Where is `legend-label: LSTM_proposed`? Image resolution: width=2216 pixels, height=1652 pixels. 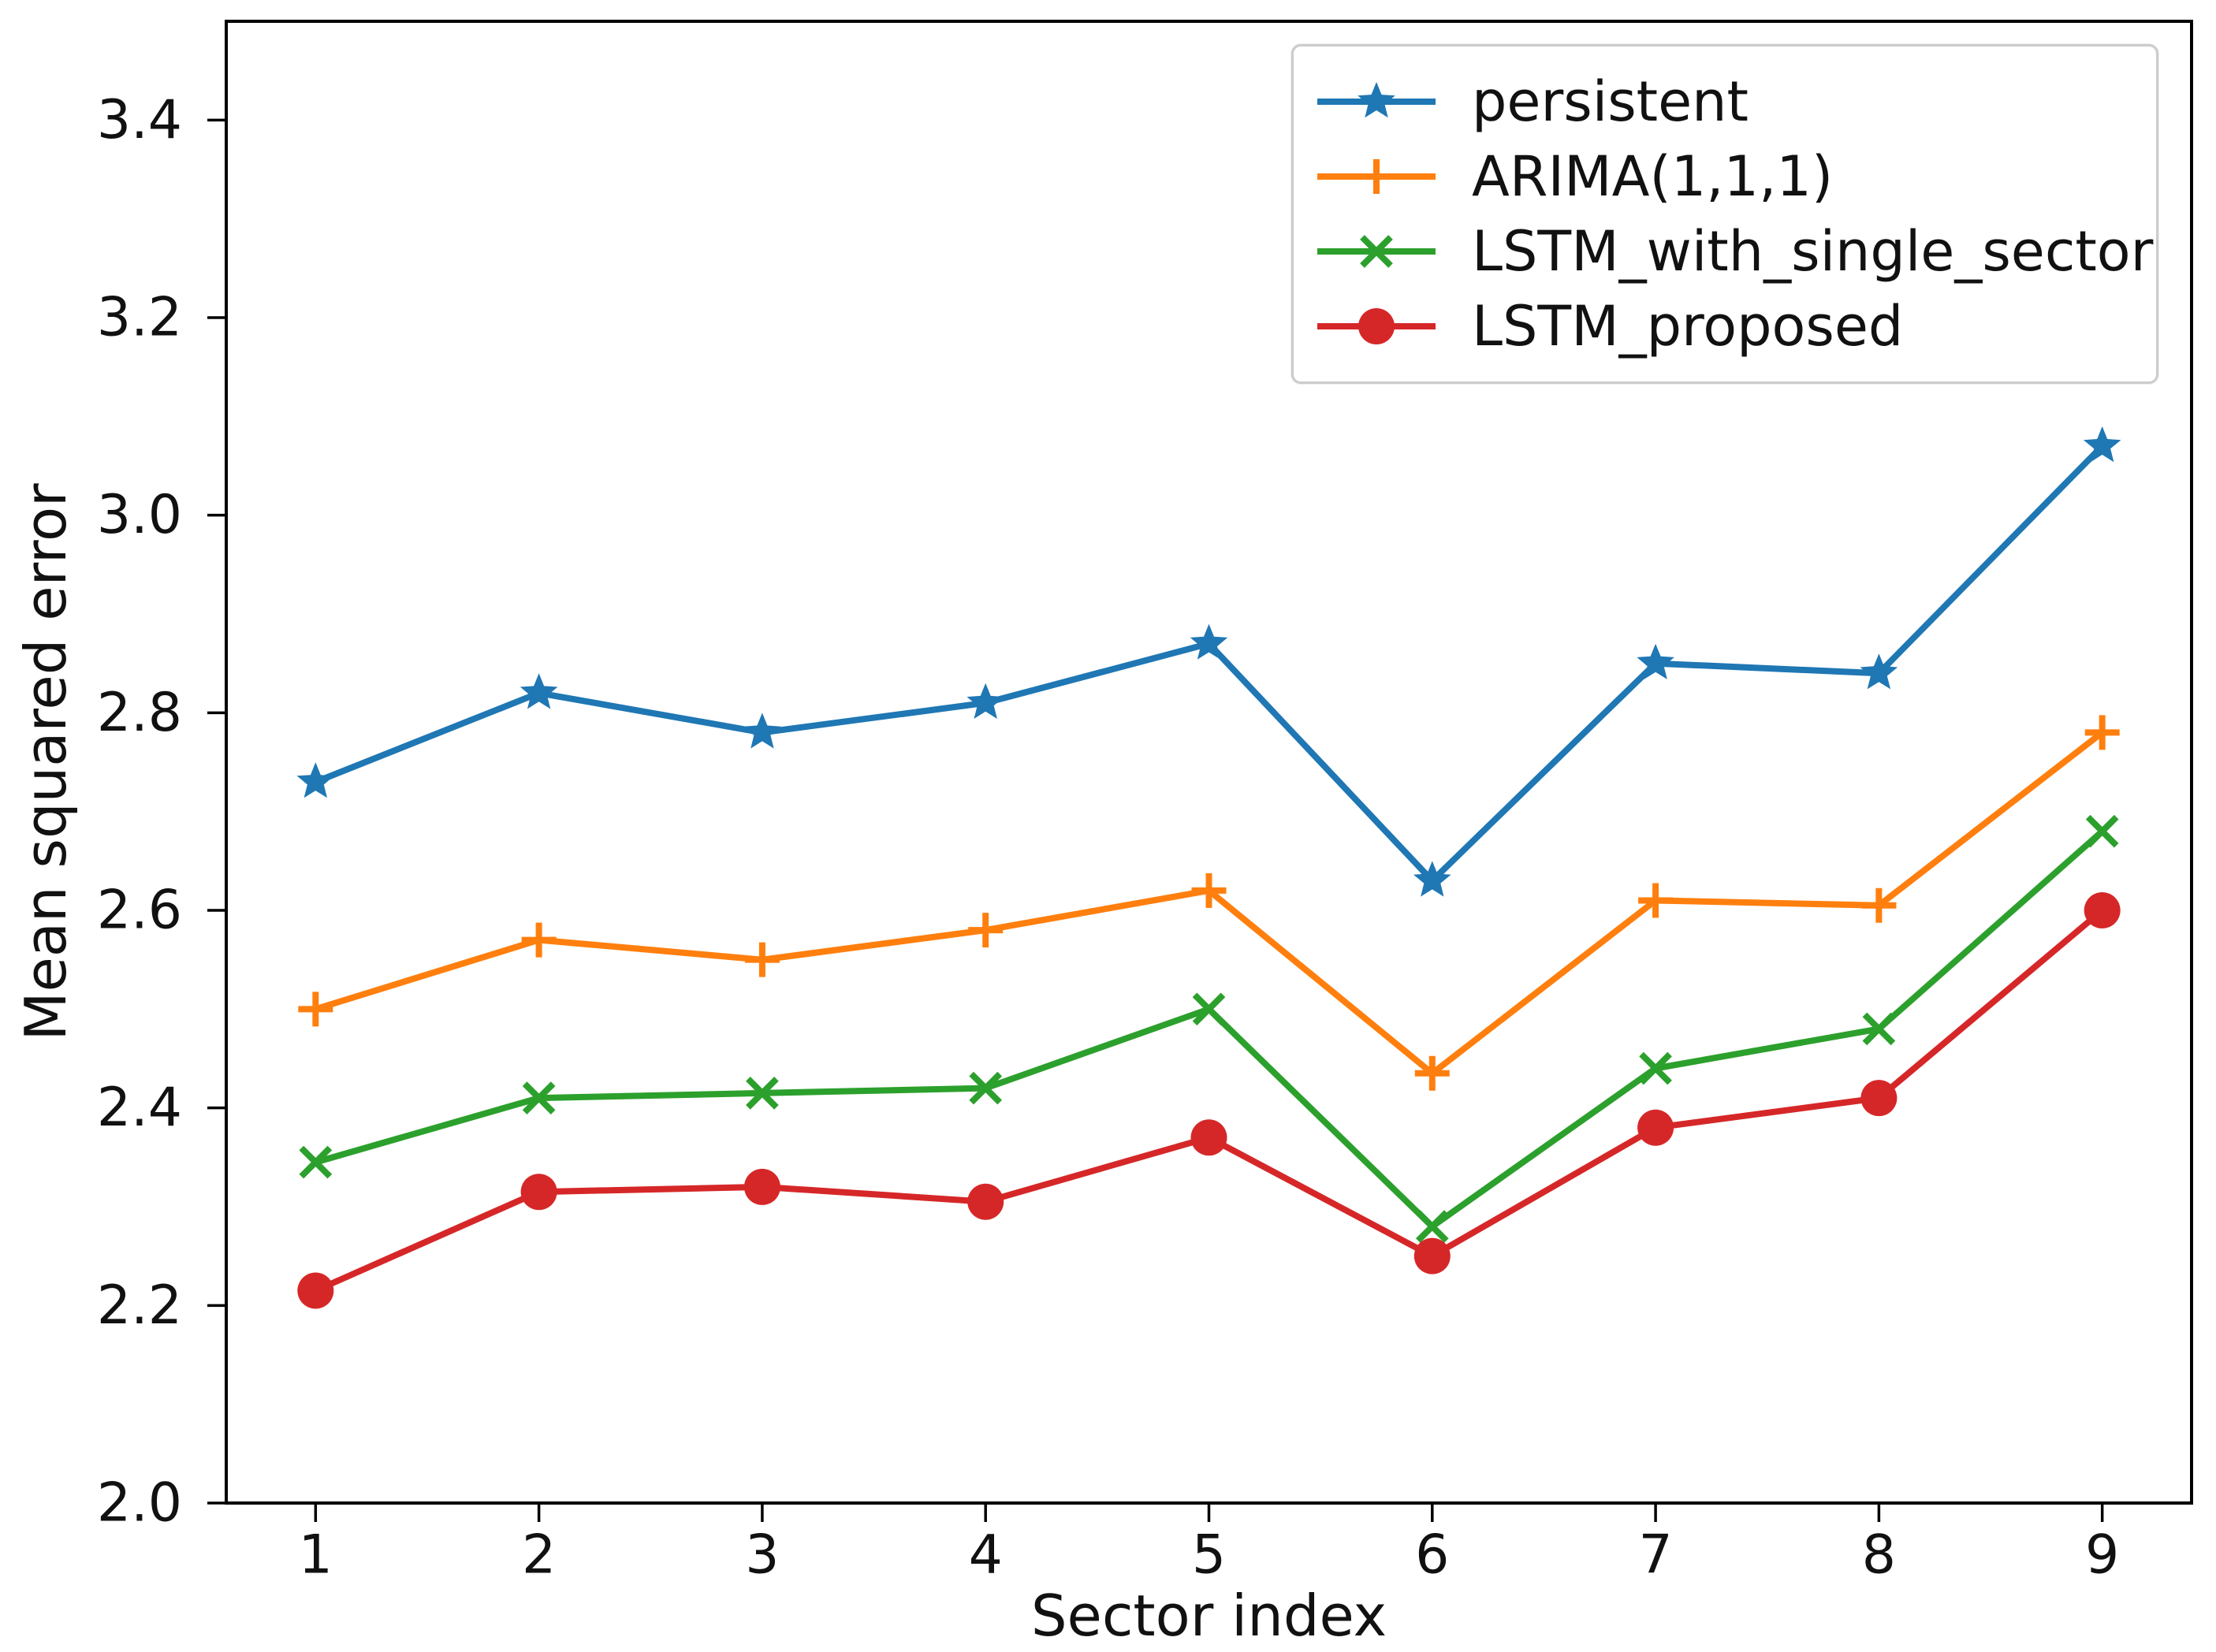 legend-label: LSTM_proposed is located at coordinates (1688, 326).